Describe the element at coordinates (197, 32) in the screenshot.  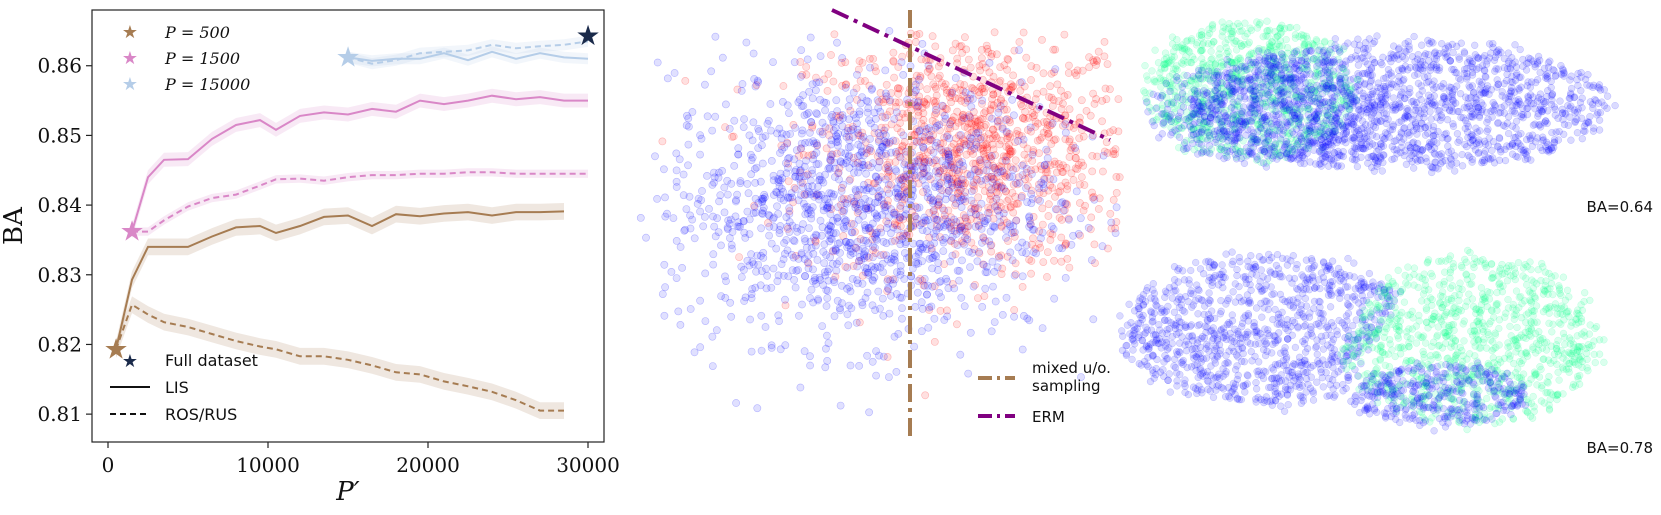
I see `legend-label-p500: P = 500` at that location.